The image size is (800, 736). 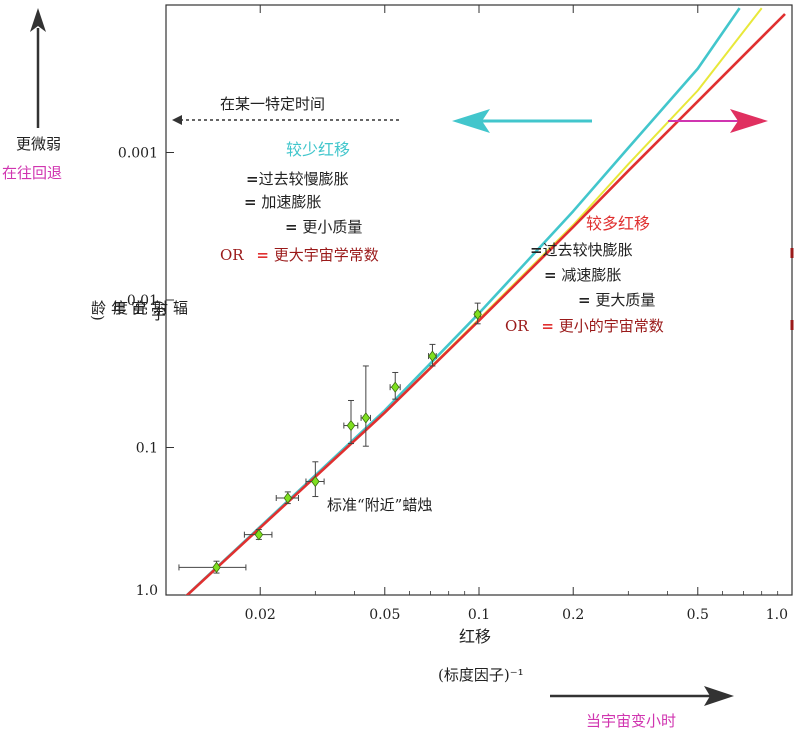 What do you see at coordinates (332, 227) in the screenshot?
I see `less-redshift-line3-text: 更小质量` at bounding box center [332, 227].